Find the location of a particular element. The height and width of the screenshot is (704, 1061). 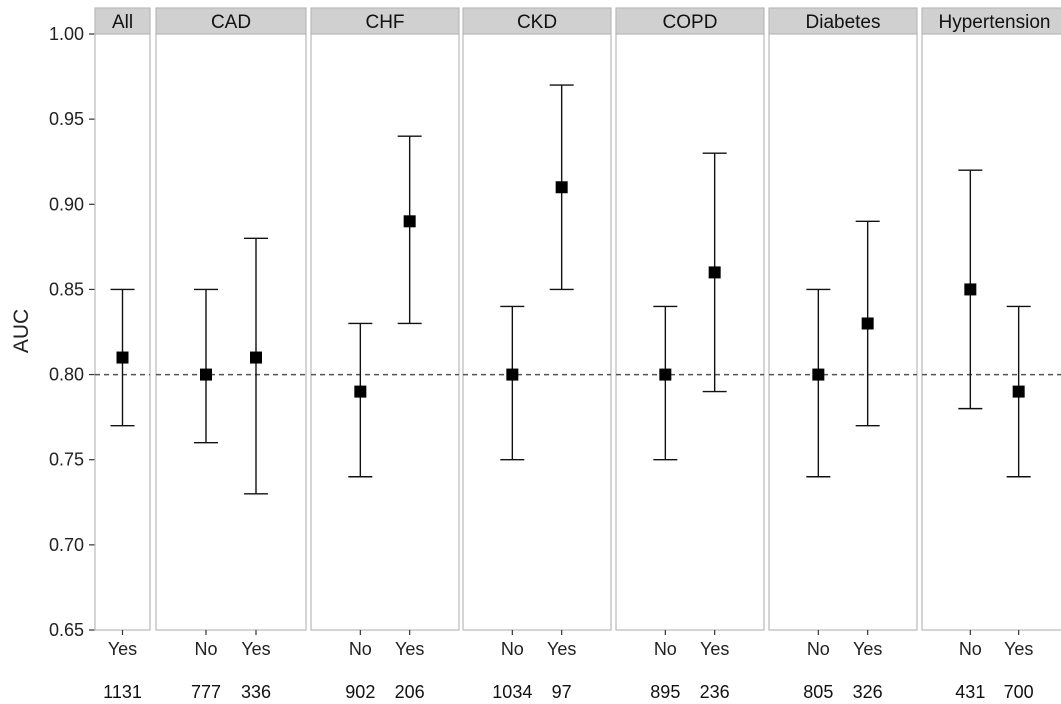

auc-point-ckd-yes is located at coordinates (561, 187).